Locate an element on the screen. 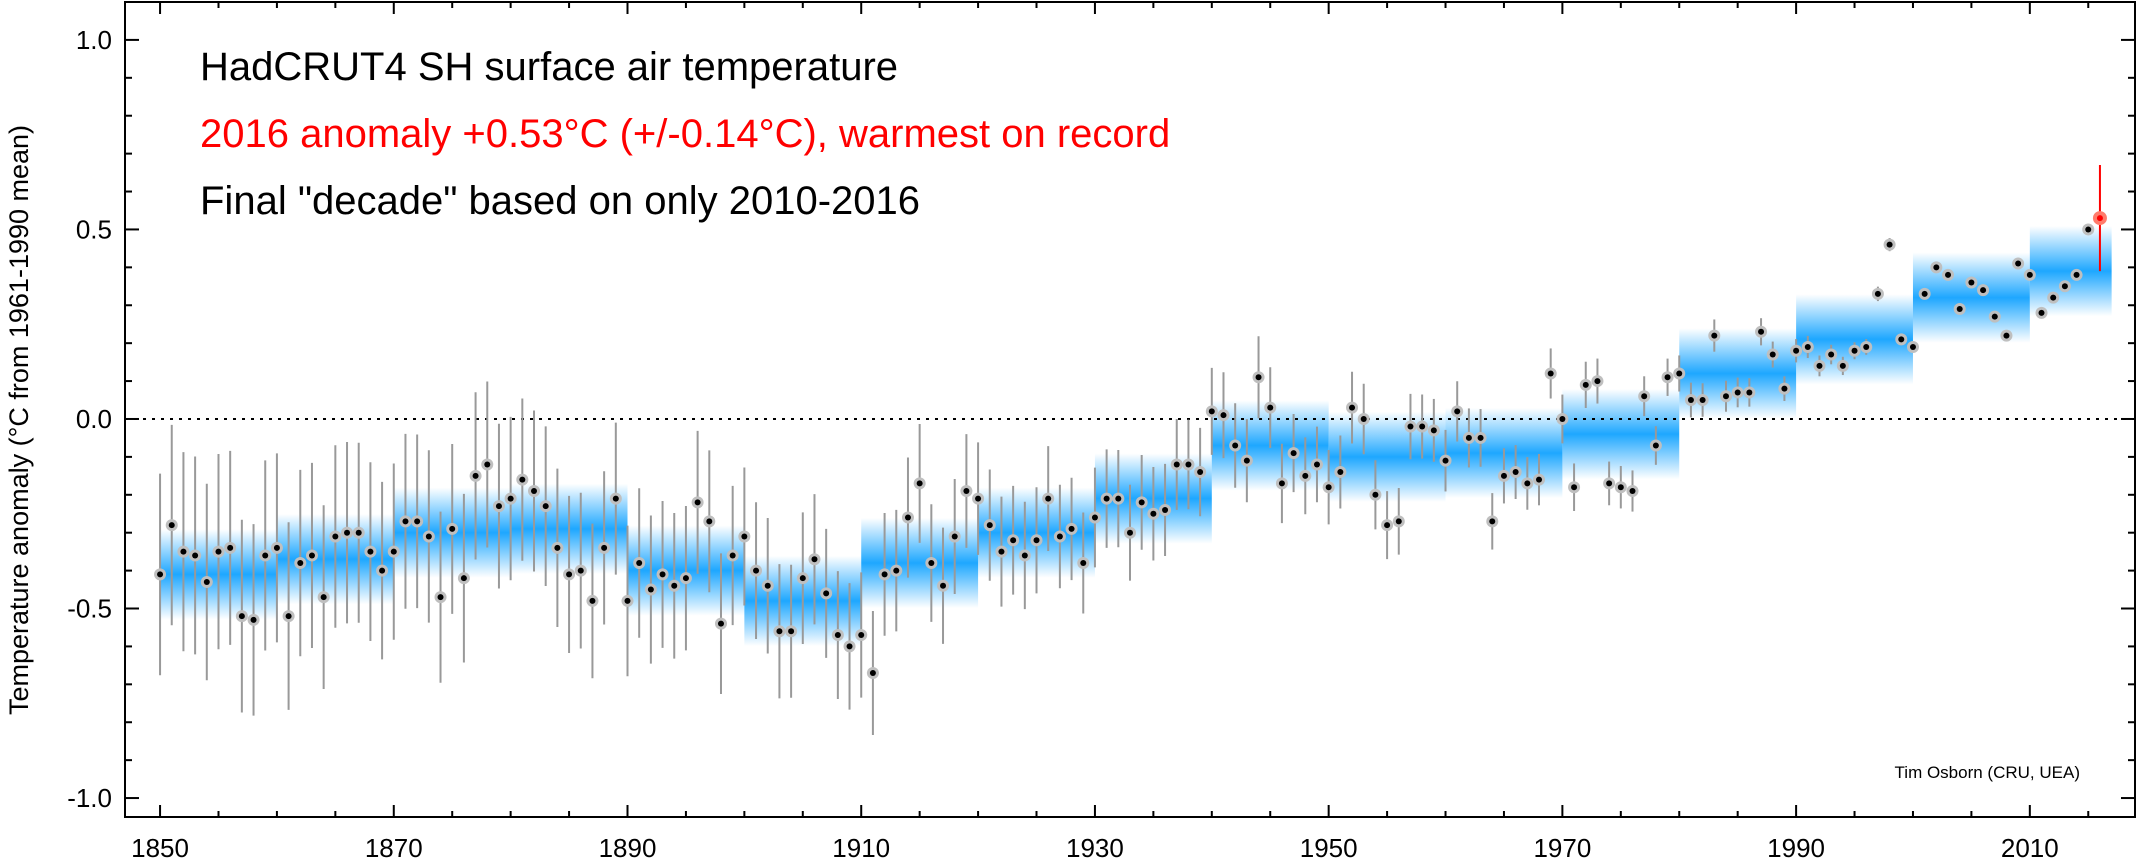 The height and width of the screenshot is (865, 2141). y-tick-label: 0.5 is located at coordinates (94, 229).